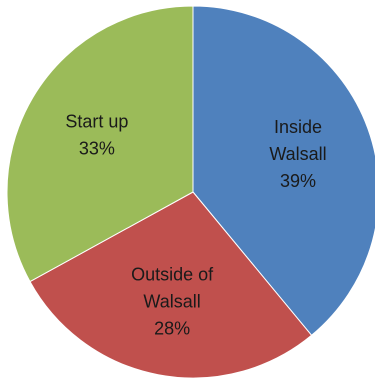 This screenshot has height=378, width=375. Describe the element at coordinates (97, 149) in the screenshot. I see `pie-label-percent: 33%` at that location.